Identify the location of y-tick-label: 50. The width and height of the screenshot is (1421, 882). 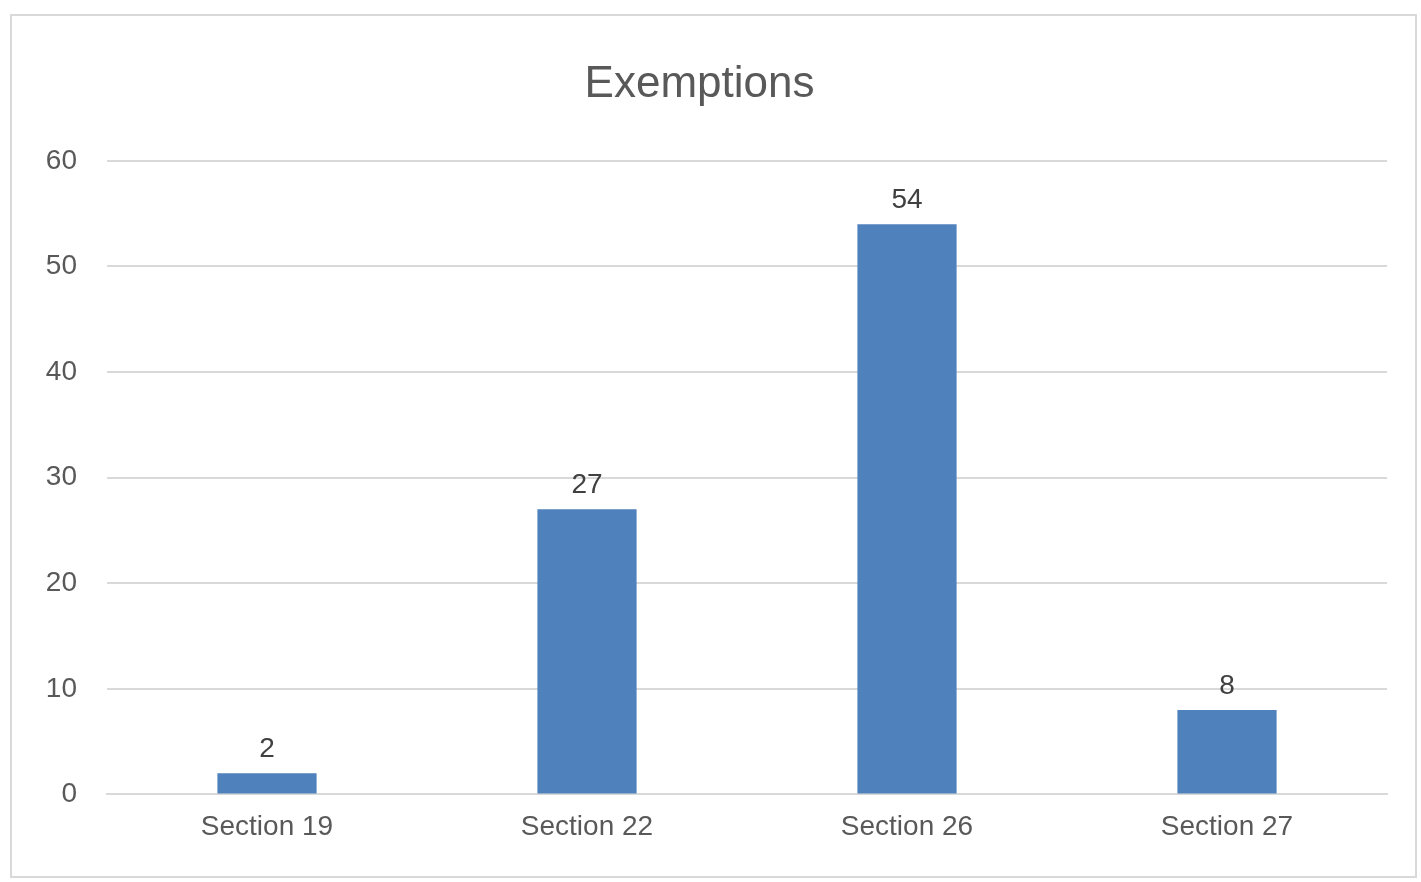
(61, 265).